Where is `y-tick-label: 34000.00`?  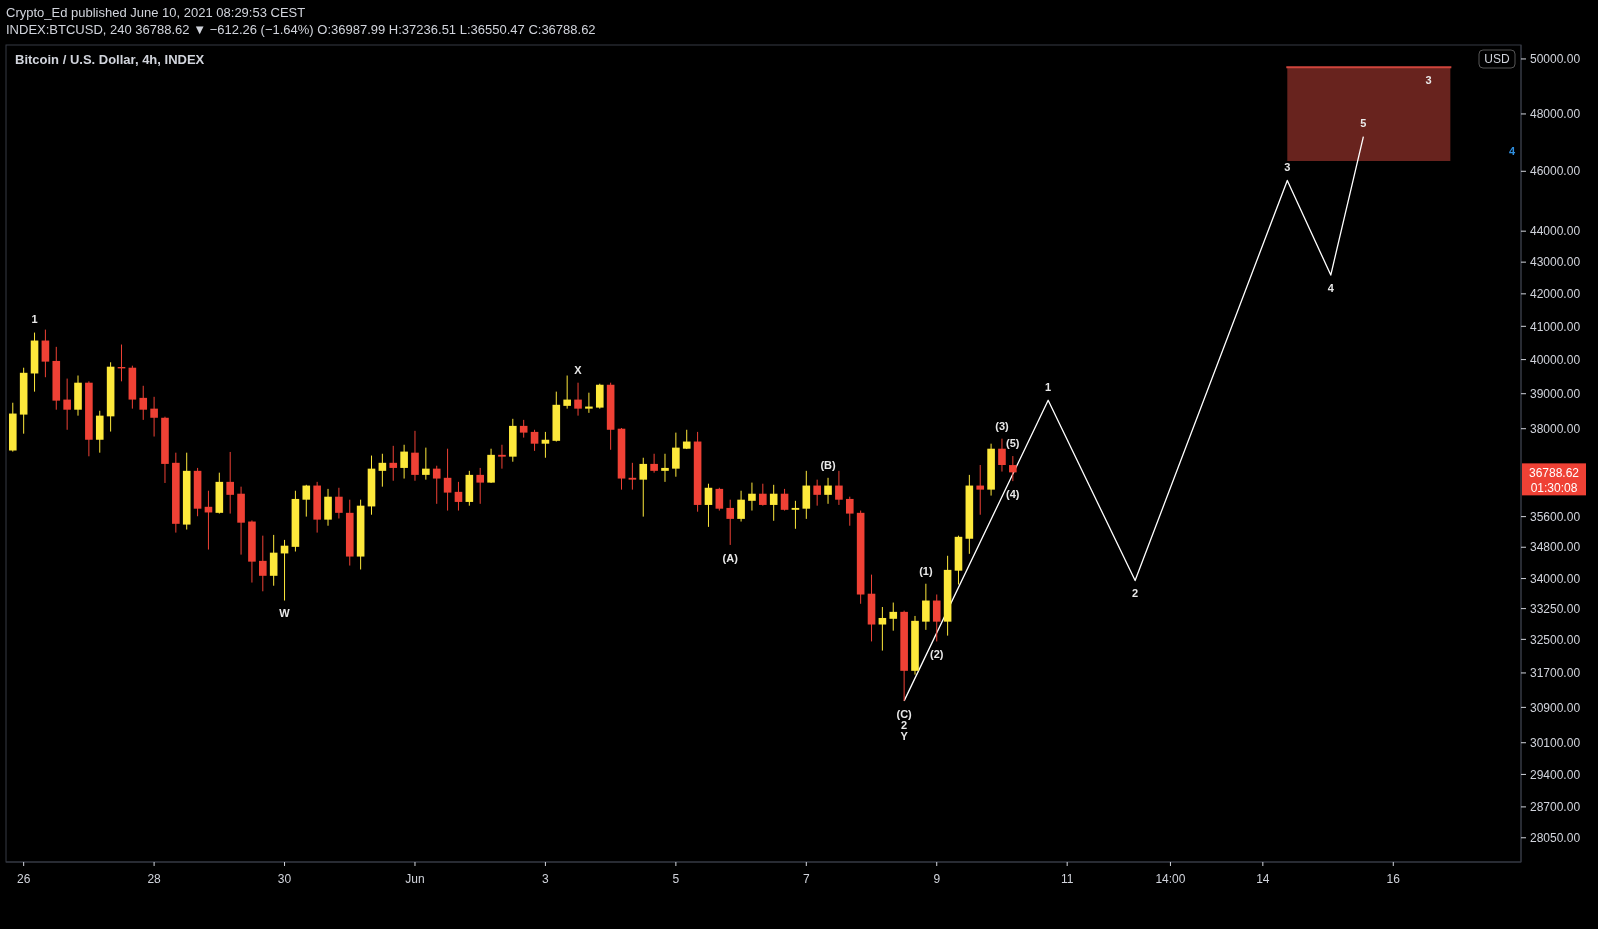
y-tick-label: 34000.00 is located at coordinates (1555, 578).